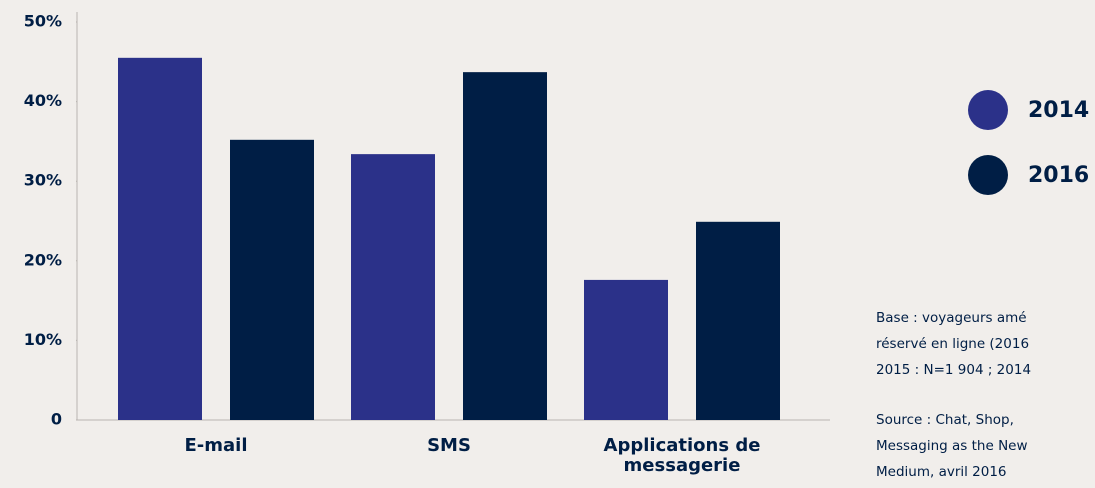  What do you see at coordinates (43, 259) in the screenshot?
I see `y-tick-label: 20%` at bounding box center [43, 259].